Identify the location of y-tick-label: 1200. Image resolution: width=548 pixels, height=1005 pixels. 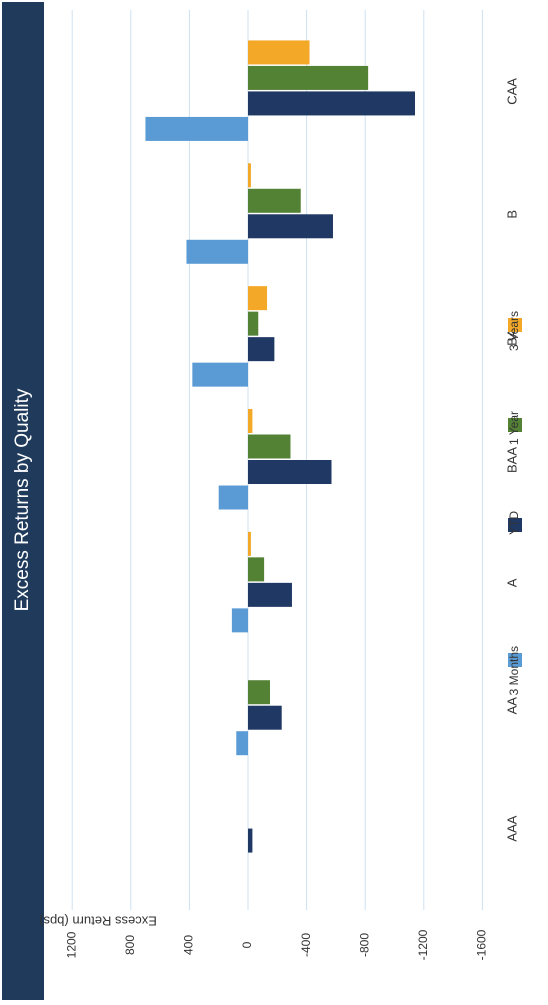
(71, 944).